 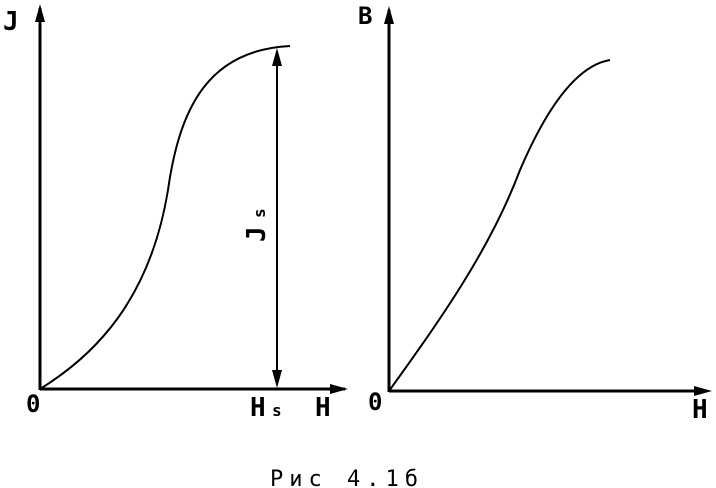 What do you see at coordinates (40, 13) in the screenshot?
I see `left-y-axis-arrow` at bounding box center [40, 13].